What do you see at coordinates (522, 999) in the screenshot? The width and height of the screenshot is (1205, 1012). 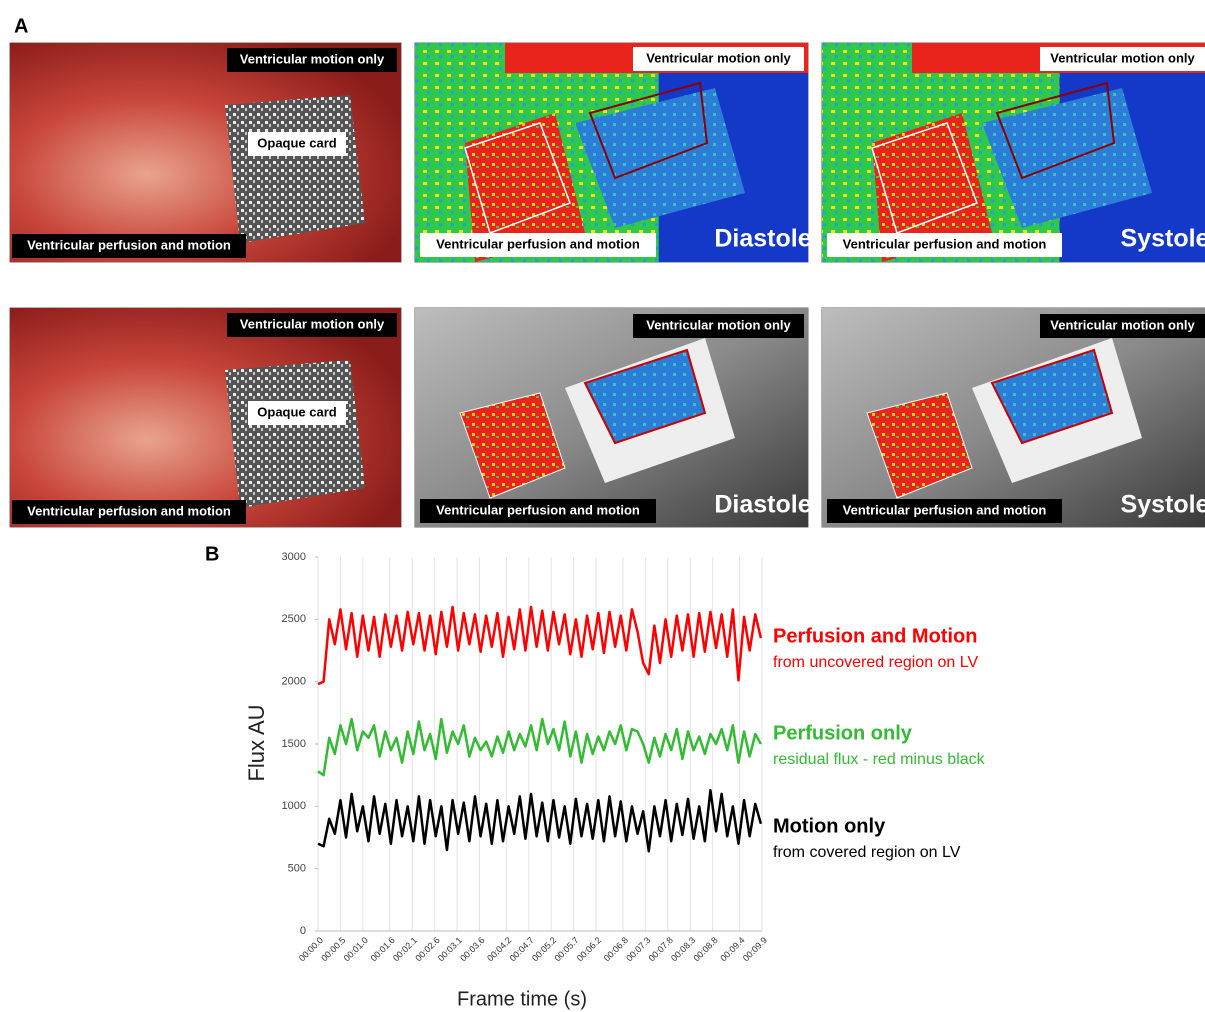 I see `x-axis-label: Frame time (s)` at bounding box center [522, 999].